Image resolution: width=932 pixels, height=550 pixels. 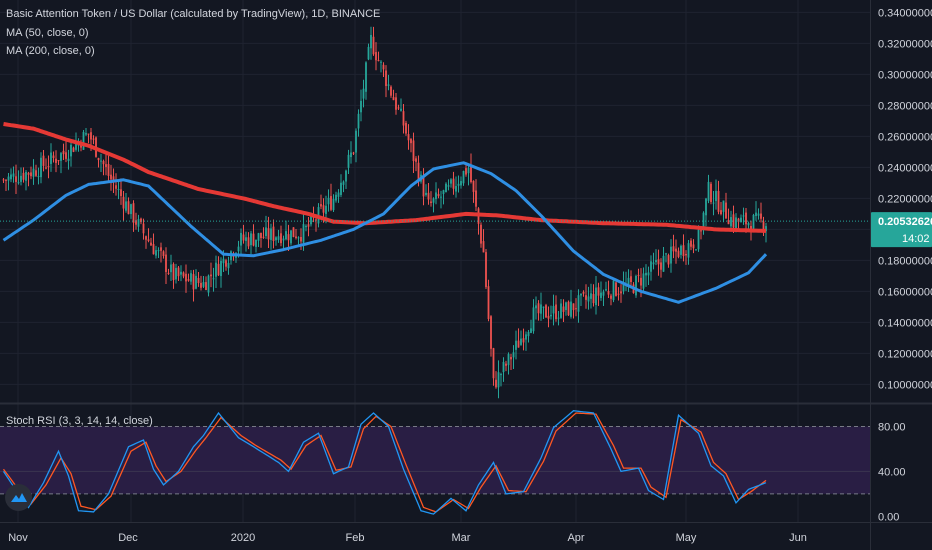 What do you see at coordinates (905, 44) in the screenshot?
I see `price-tick-label: 0.32000000` at bounding box center [905, 44].